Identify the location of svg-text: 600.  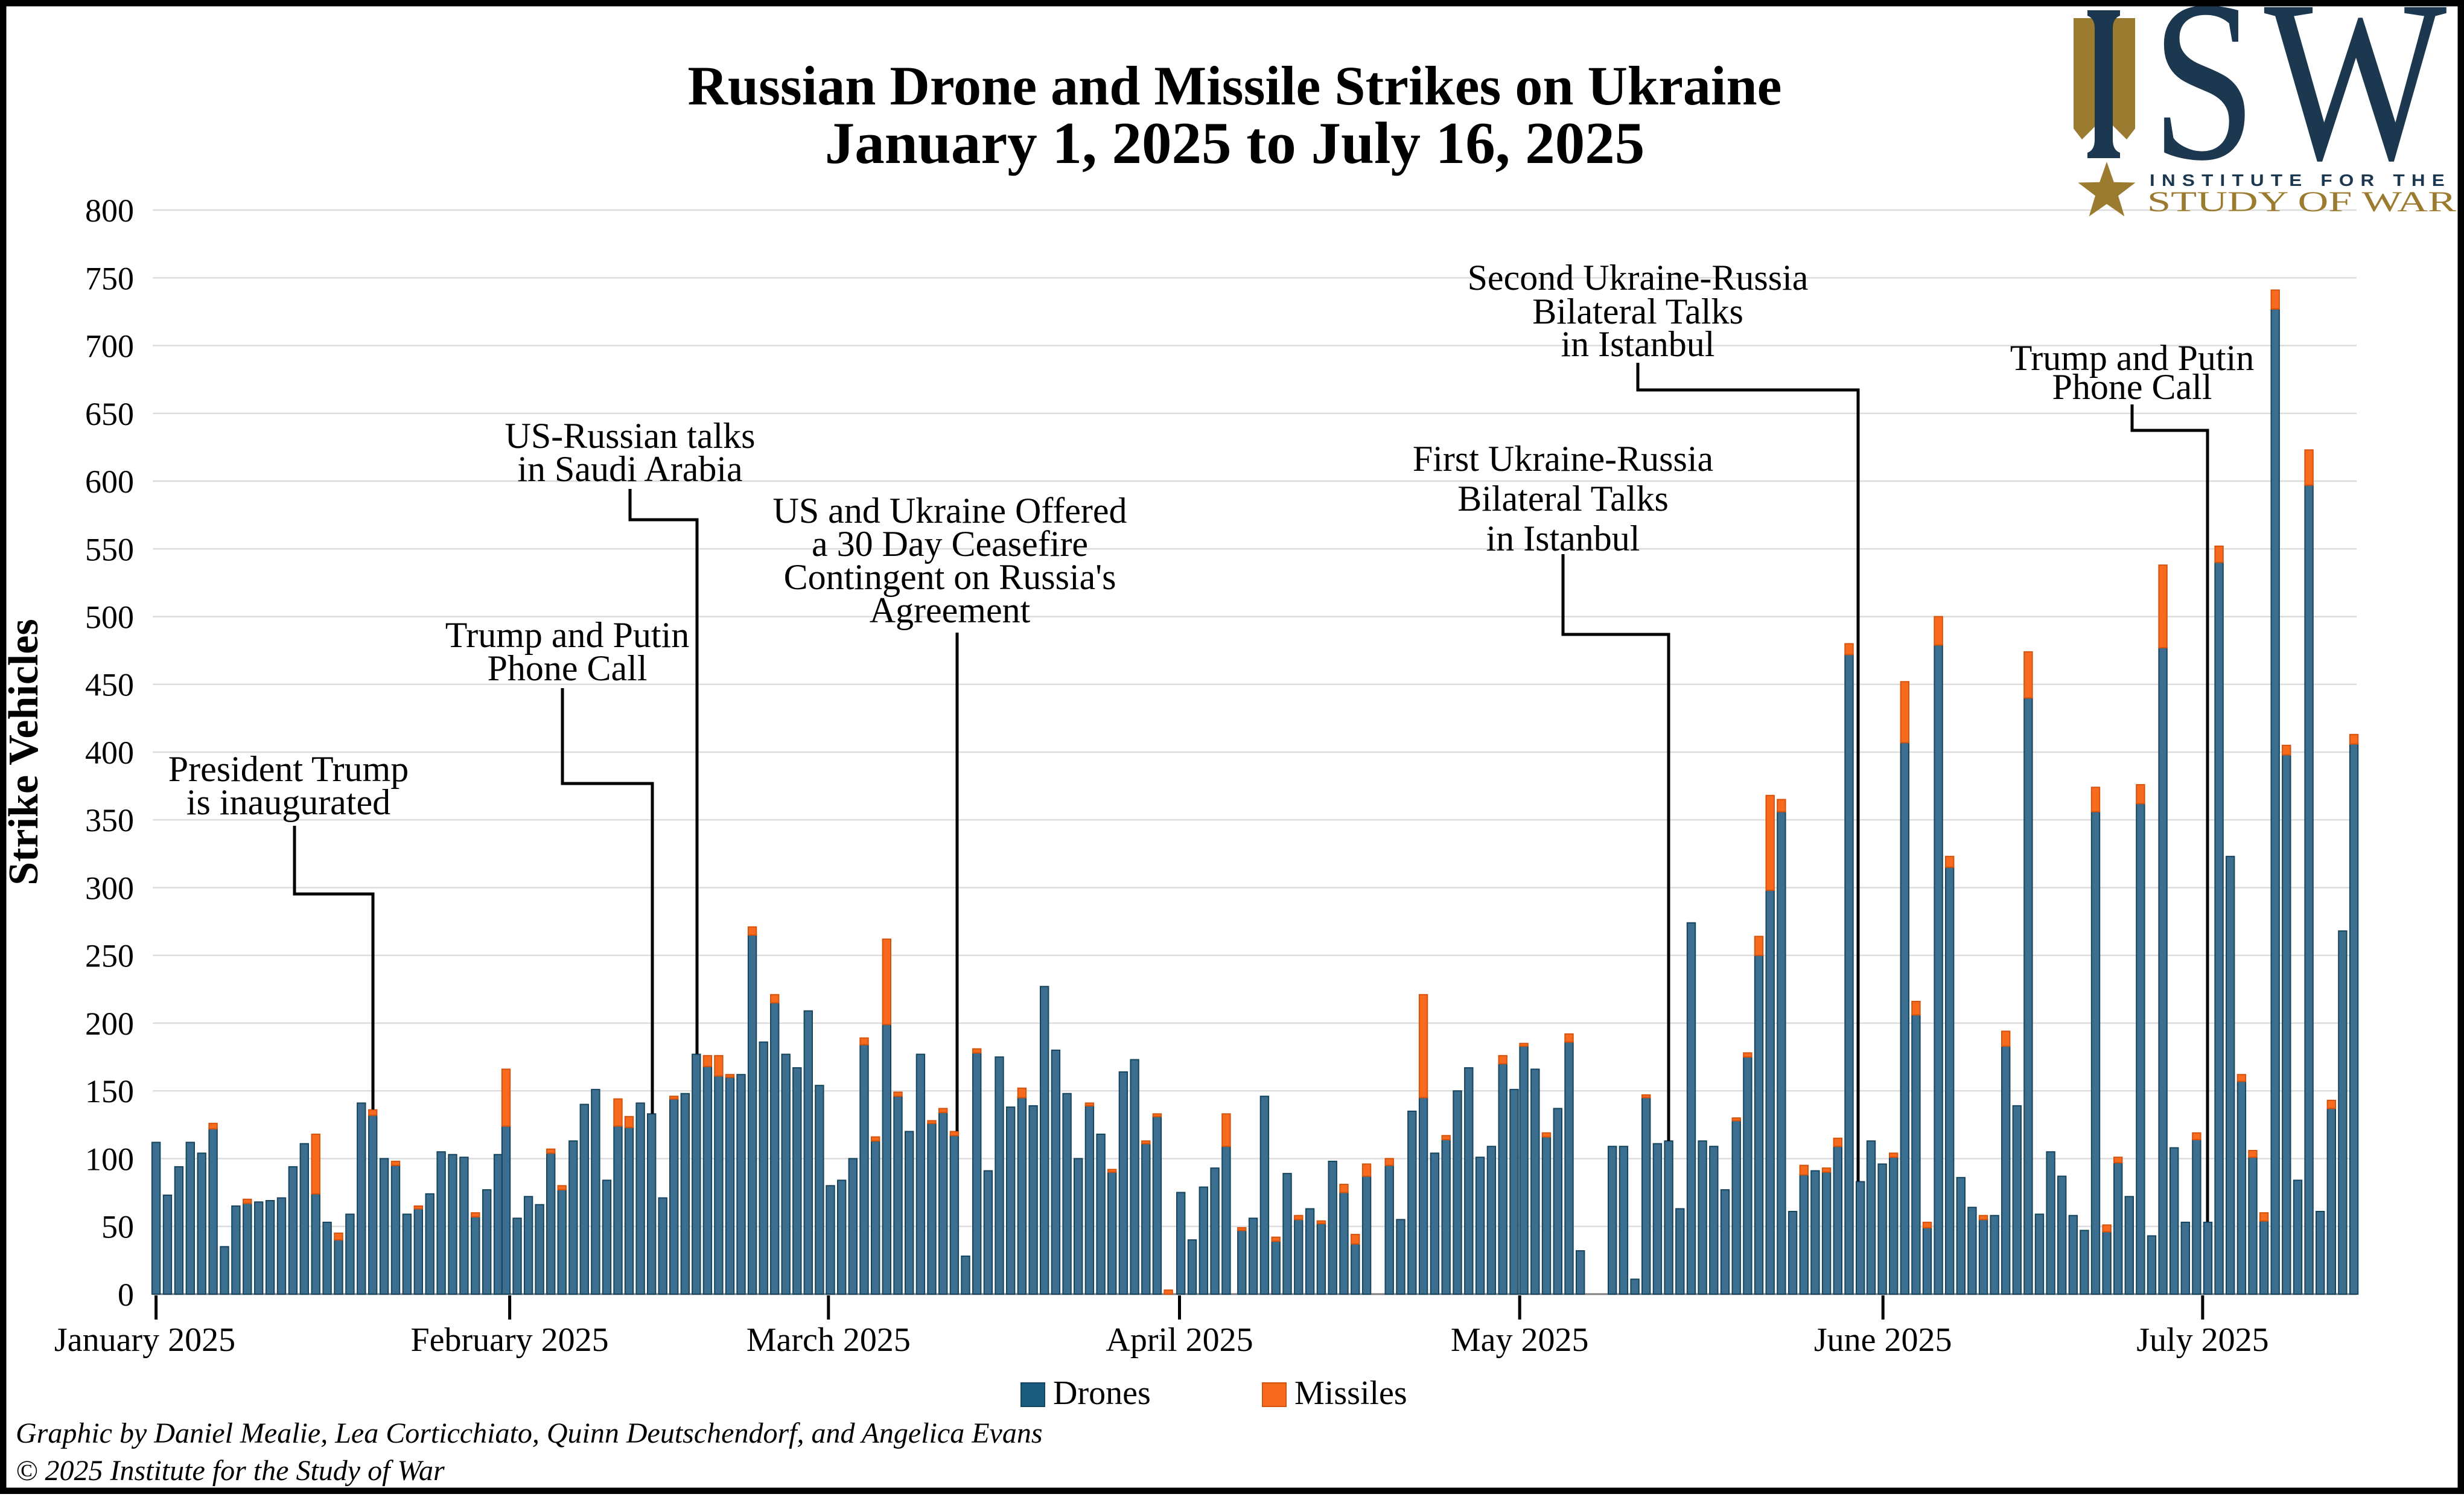
(109, 482).